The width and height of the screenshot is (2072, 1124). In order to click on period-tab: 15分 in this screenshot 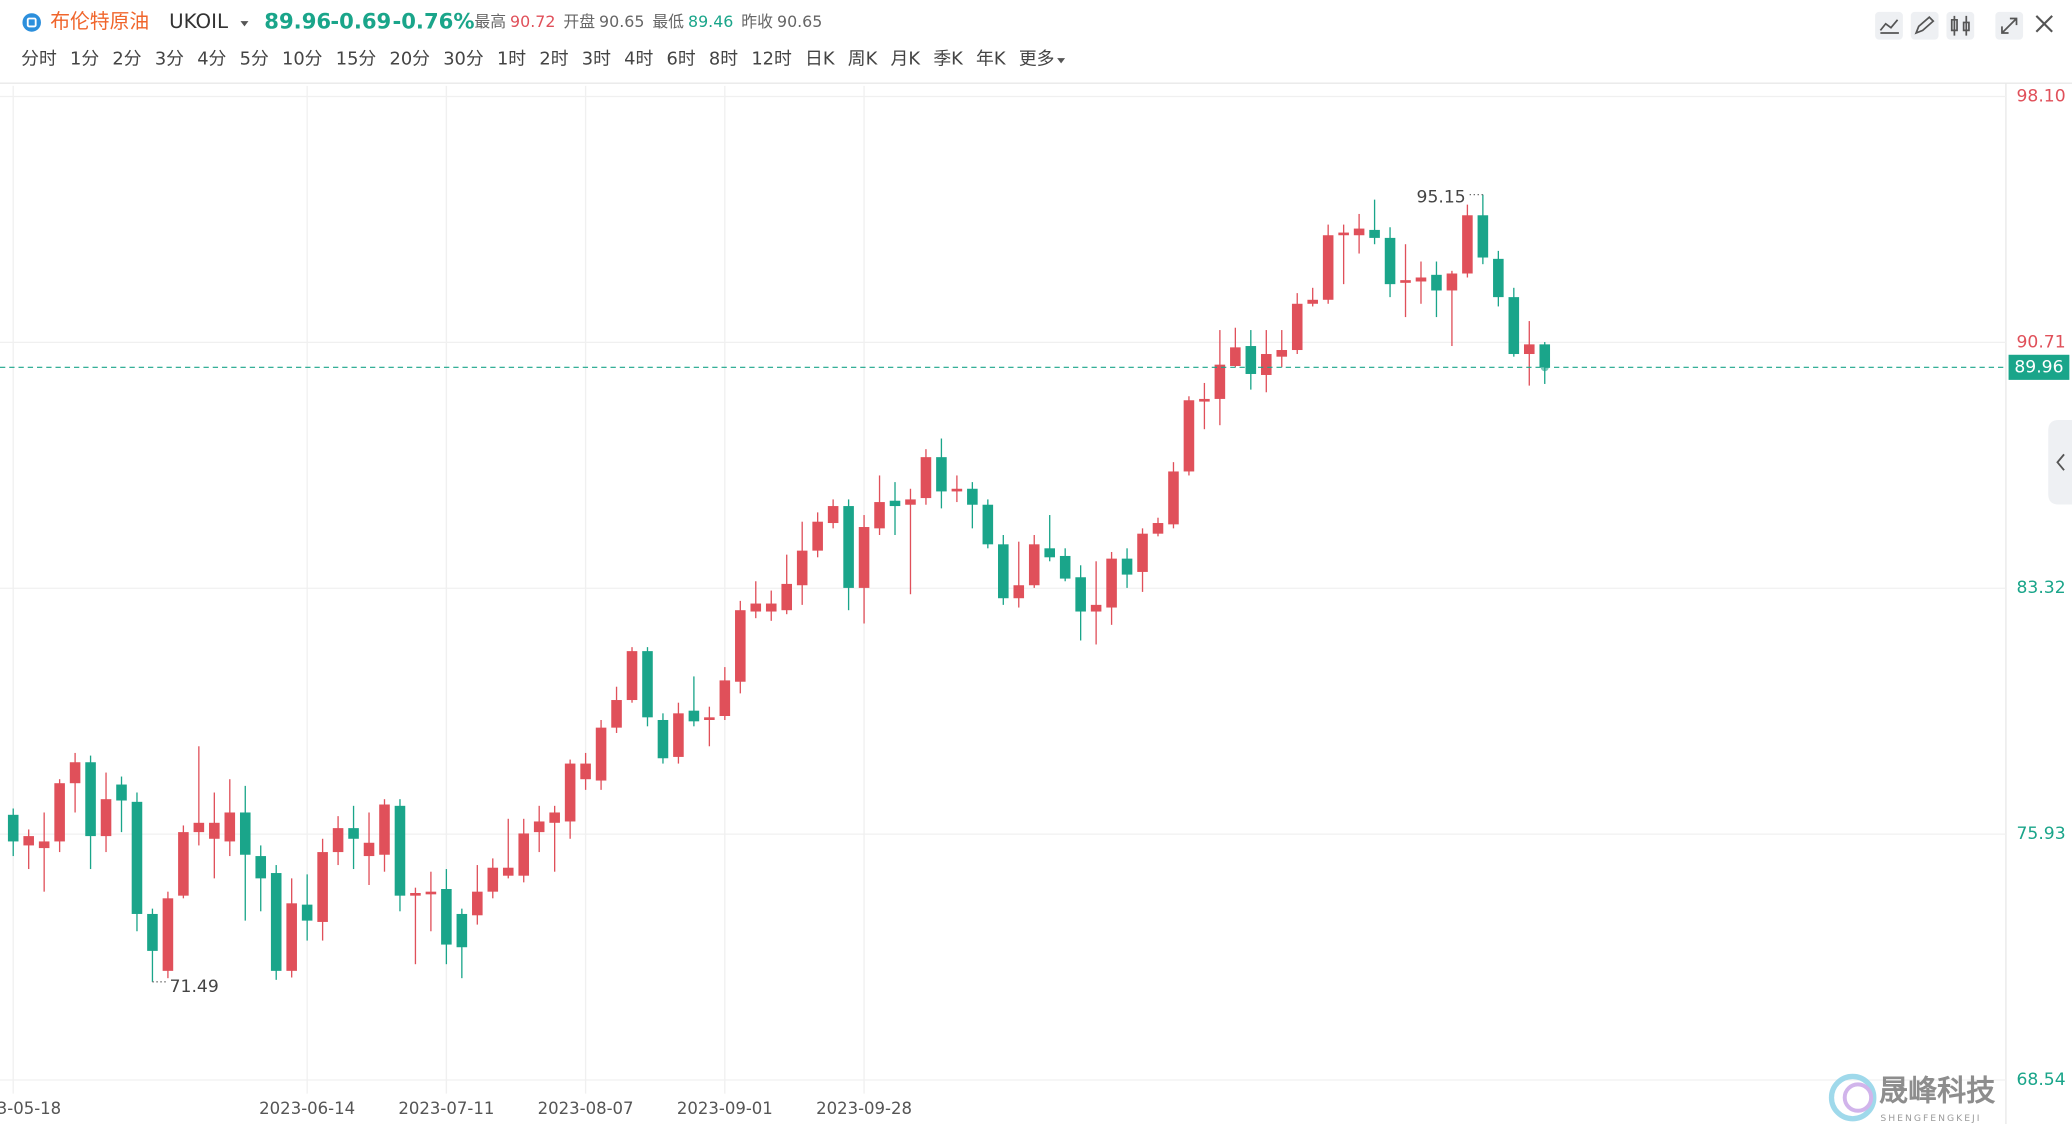, I will do `click(356, 58)`.